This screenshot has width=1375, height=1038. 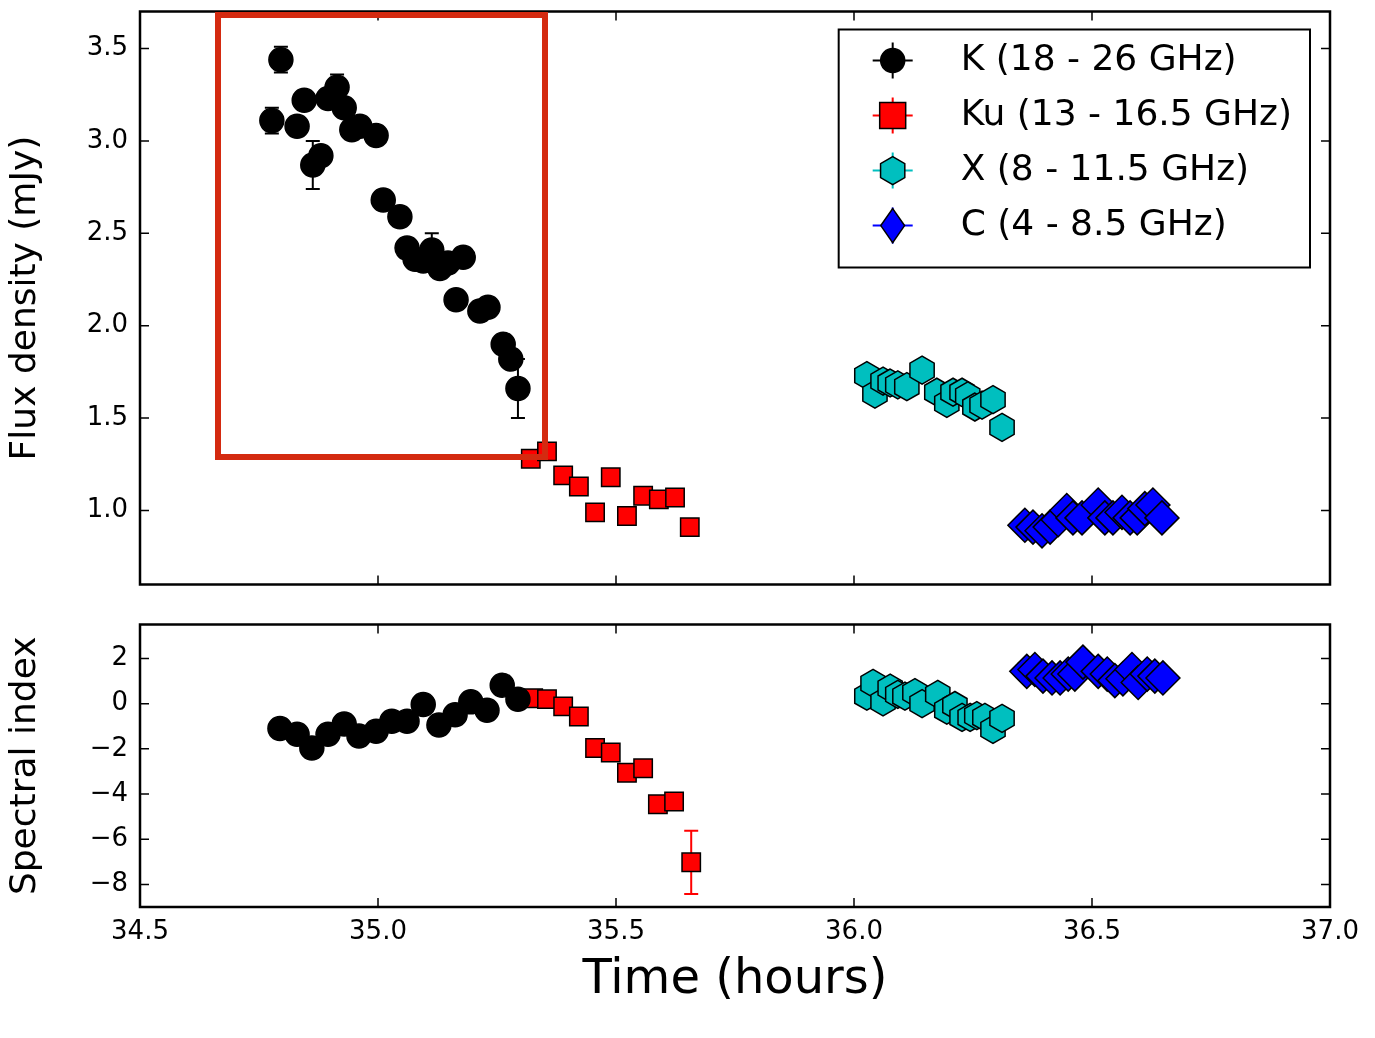 What do you see at coordinates (1126, 112) in the screenshot?
I see `legend-label: Ku (13 - 16.5 GHz)` at bounding box center [1126, 112].